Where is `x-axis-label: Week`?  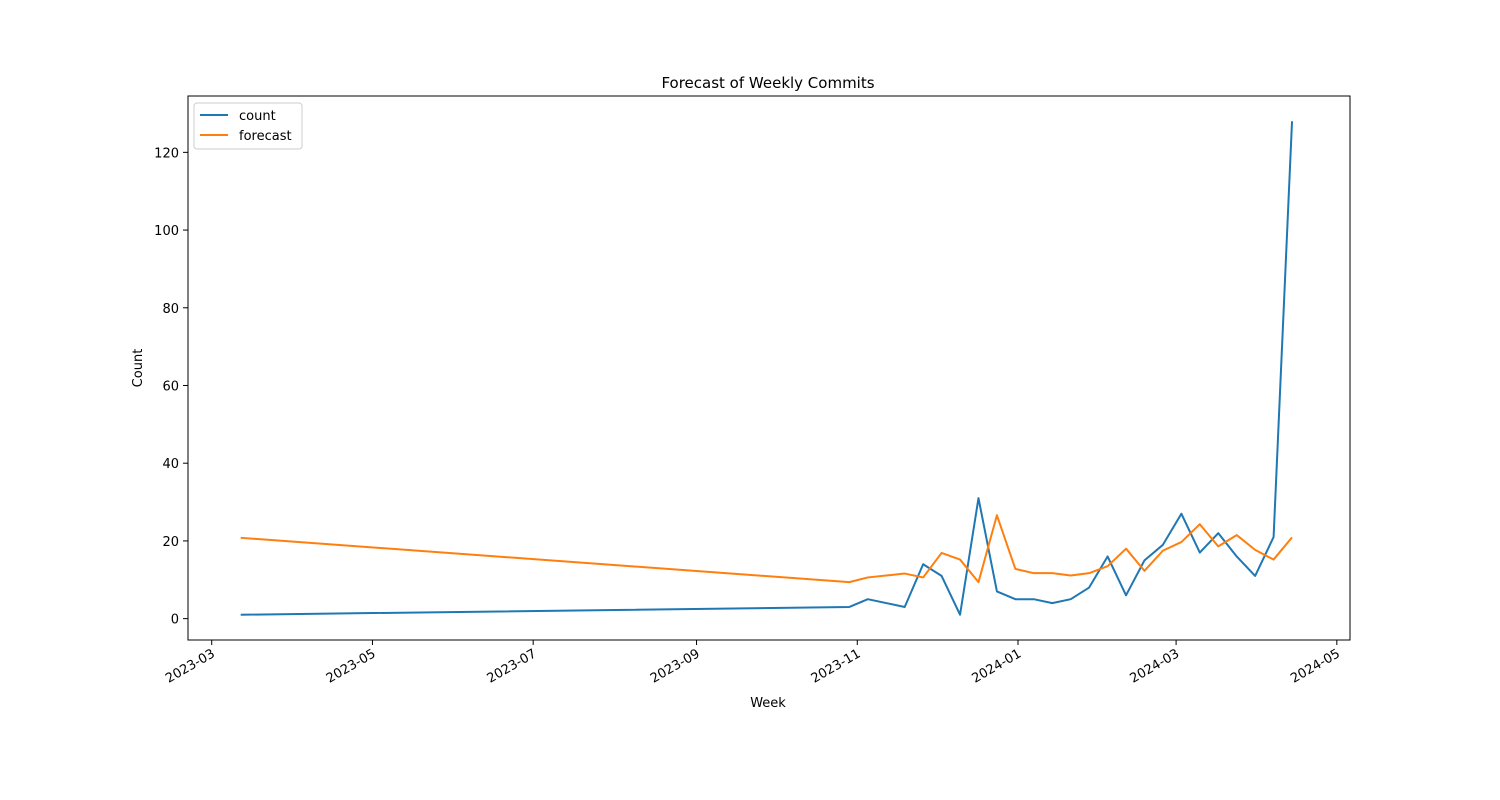
x-axis-label: Week is located at coordinates (768, 703).